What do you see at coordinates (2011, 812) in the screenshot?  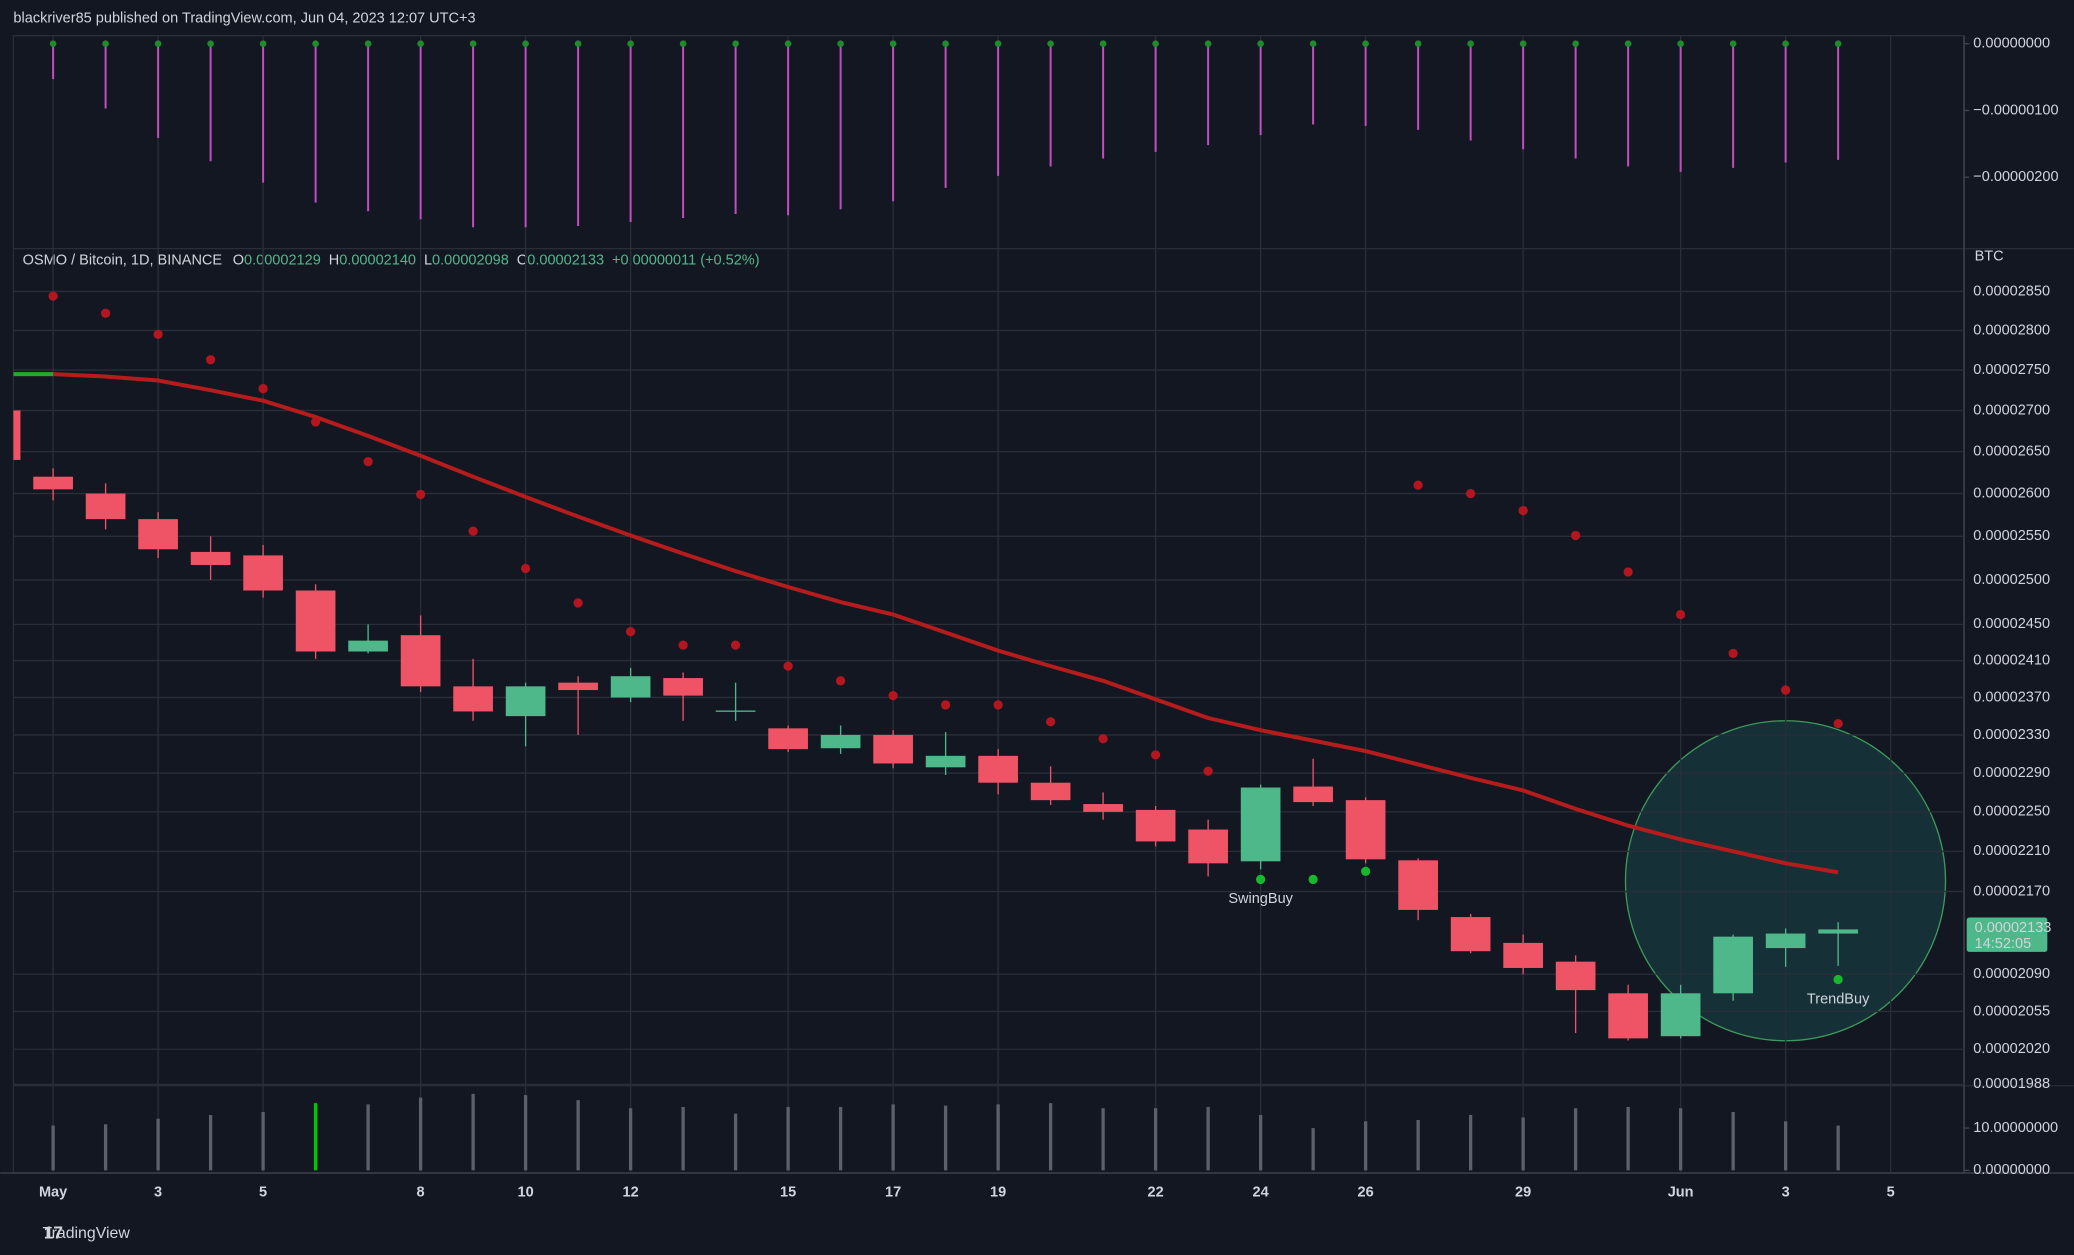 I see `y-tick-label: 0.00002250` at bounding box center [2011, 812].